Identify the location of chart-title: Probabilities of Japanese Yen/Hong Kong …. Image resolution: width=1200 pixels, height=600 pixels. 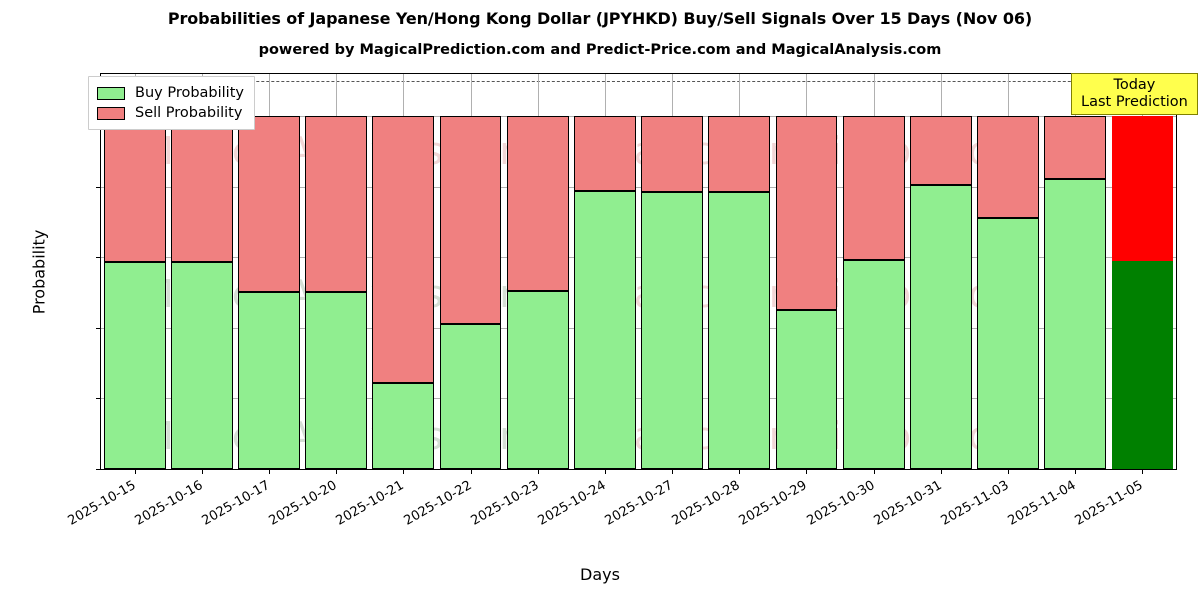
(600, 18).